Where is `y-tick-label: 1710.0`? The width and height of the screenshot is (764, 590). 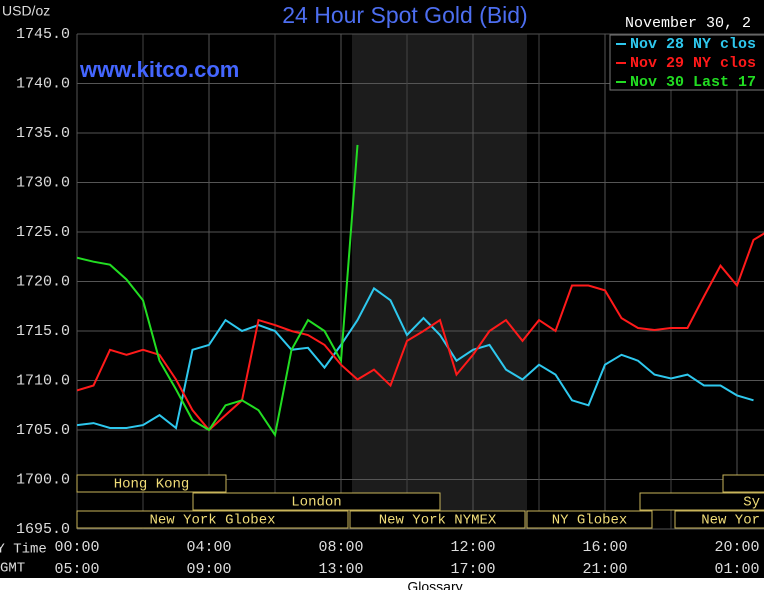 y-tick-label: 1710.0 is located at coordinates (43, 380).